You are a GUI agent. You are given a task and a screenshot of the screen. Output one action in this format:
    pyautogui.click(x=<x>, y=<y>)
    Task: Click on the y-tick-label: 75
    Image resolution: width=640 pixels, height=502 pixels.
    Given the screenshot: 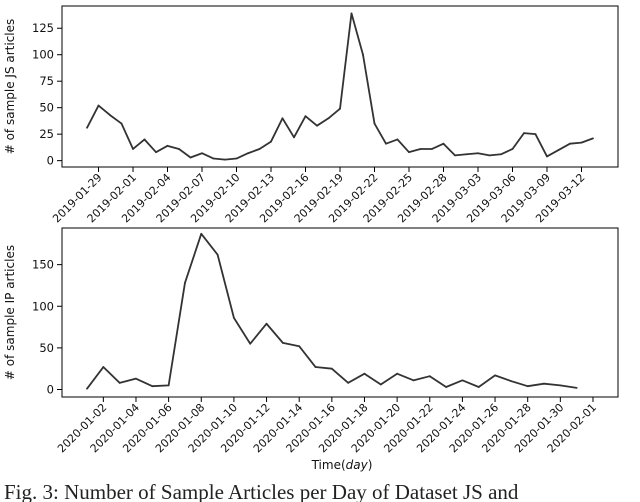 What is the action you would take?
    pyautogui.click(x=46, y=81)
    